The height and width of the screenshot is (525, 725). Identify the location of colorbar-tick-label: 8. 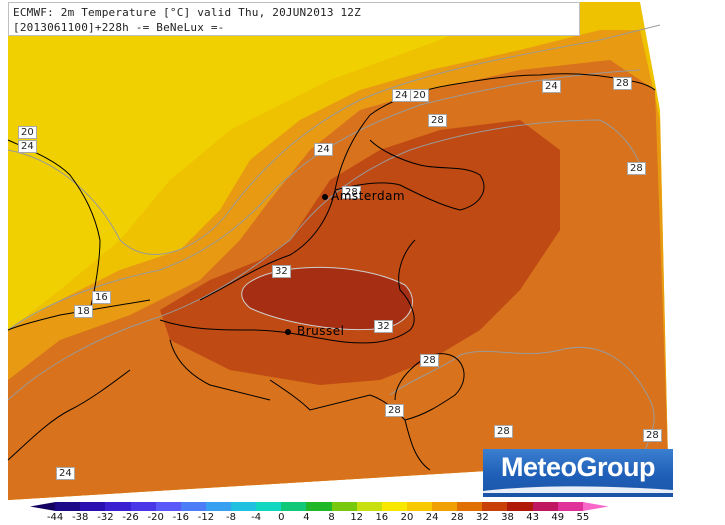
(331, 517).